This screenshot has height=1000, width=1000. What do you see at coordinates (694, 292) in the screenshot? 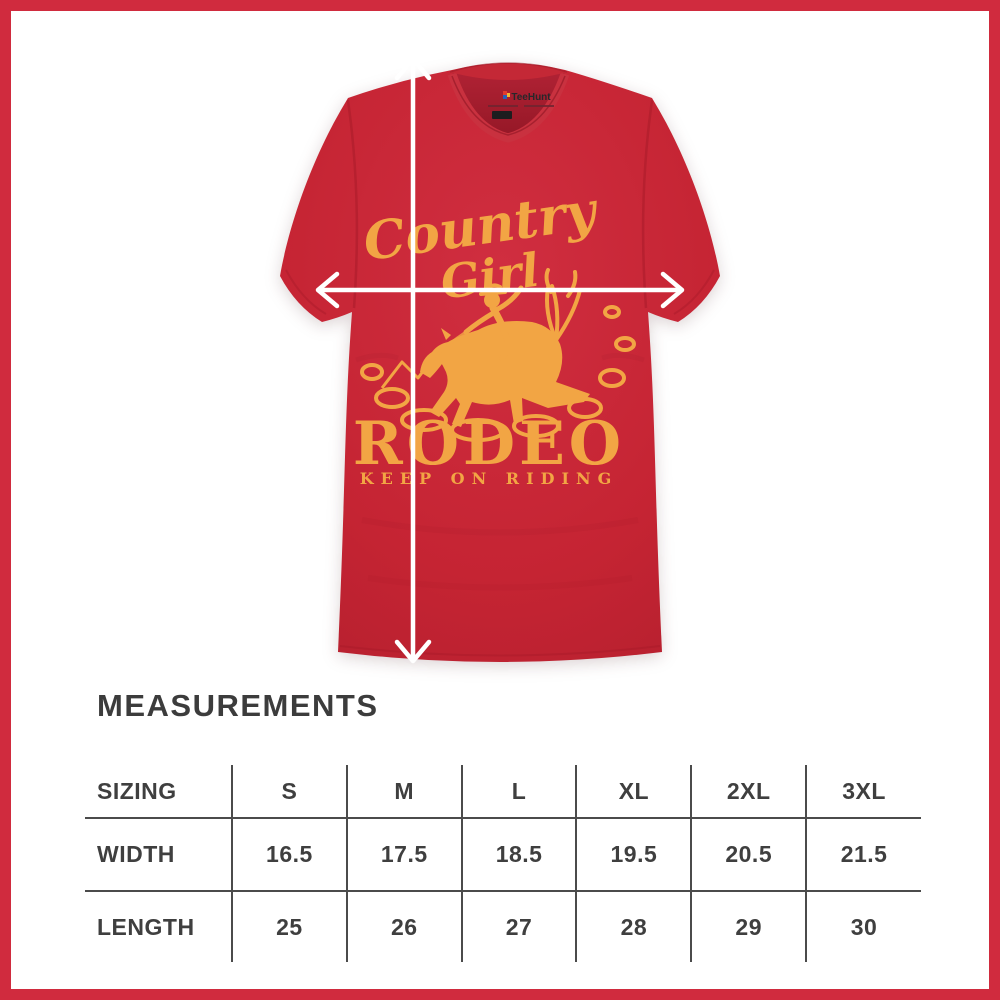
I see `right-sleeve-hem` at bounding box center [694, 292].